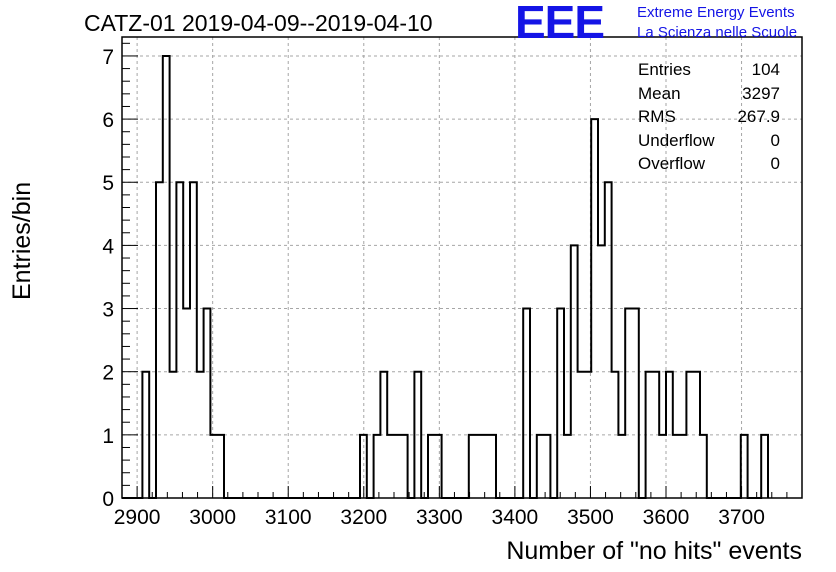 The image size is (836, 572). I want to click on stat-rms-value: 267.9, so click(758, 116).